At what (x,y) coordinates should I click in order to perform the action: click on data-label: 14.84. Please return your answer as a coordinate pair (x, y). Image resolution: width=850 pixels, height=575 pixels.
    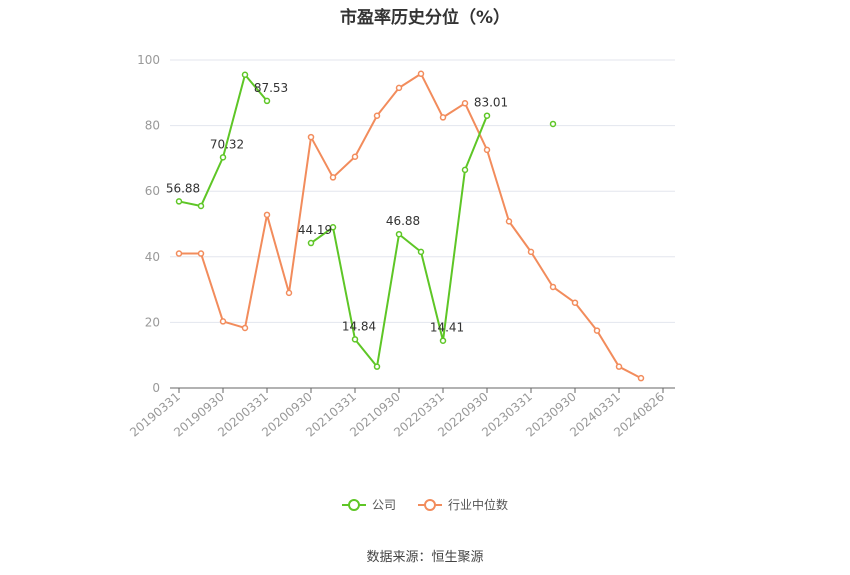
    Looking at the image, I should click on (359, 326).